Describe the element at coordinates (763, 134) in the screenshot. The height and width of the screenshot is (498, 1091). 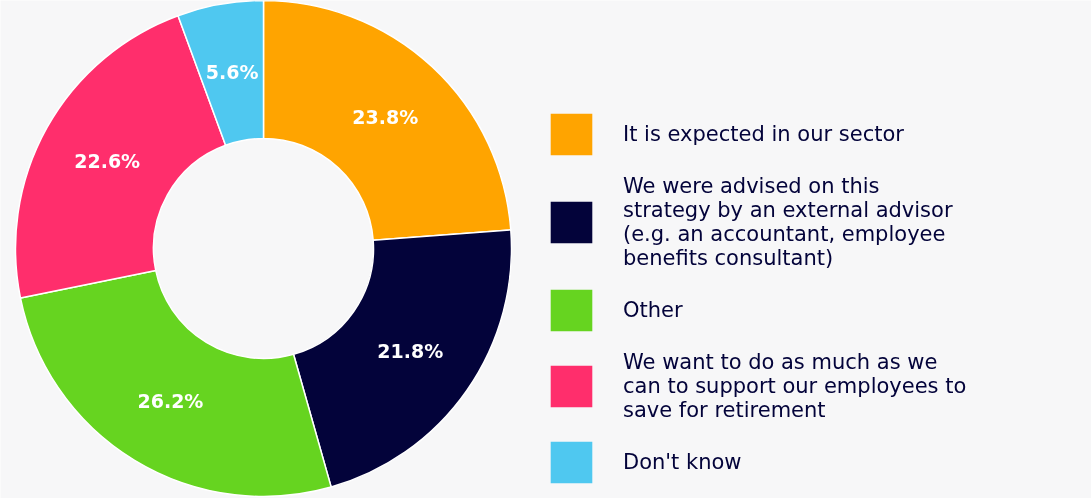
I see `legend-label: It is expected in our sector` at that location.